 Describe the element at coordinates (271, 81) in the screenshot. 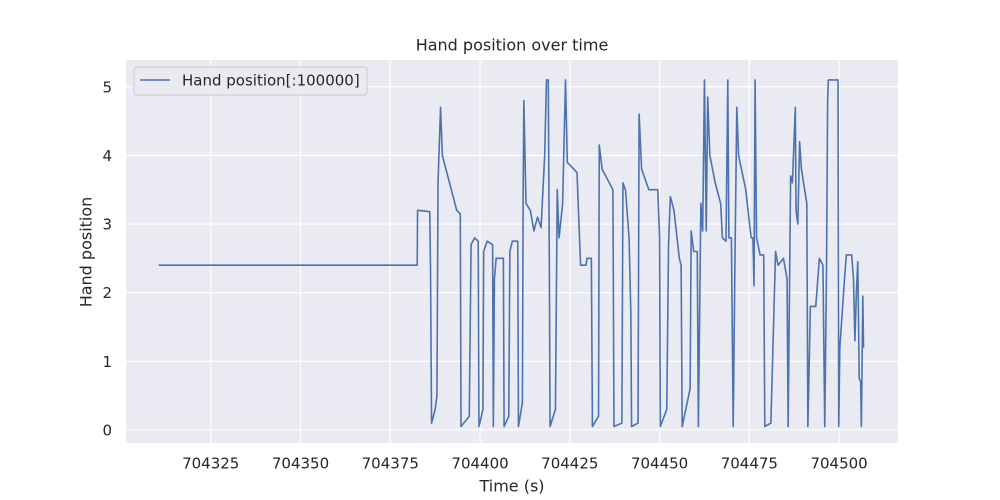

I see `legend-label: Hand position[:100000]` at that location.